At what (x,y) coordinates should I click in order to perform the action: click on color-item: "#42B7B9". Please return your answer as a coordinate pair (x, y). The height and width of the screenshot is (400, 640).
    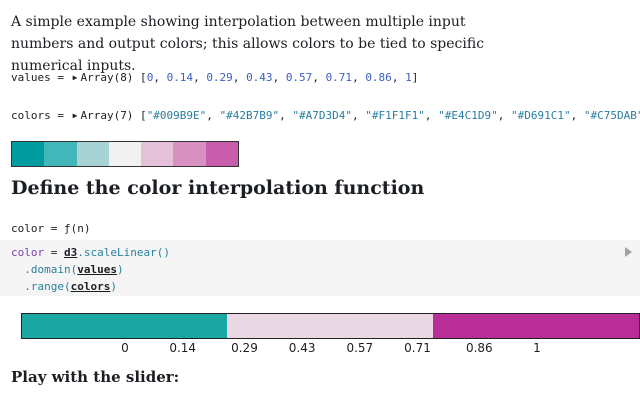
    Looking at the image, I should click on (249, 115).